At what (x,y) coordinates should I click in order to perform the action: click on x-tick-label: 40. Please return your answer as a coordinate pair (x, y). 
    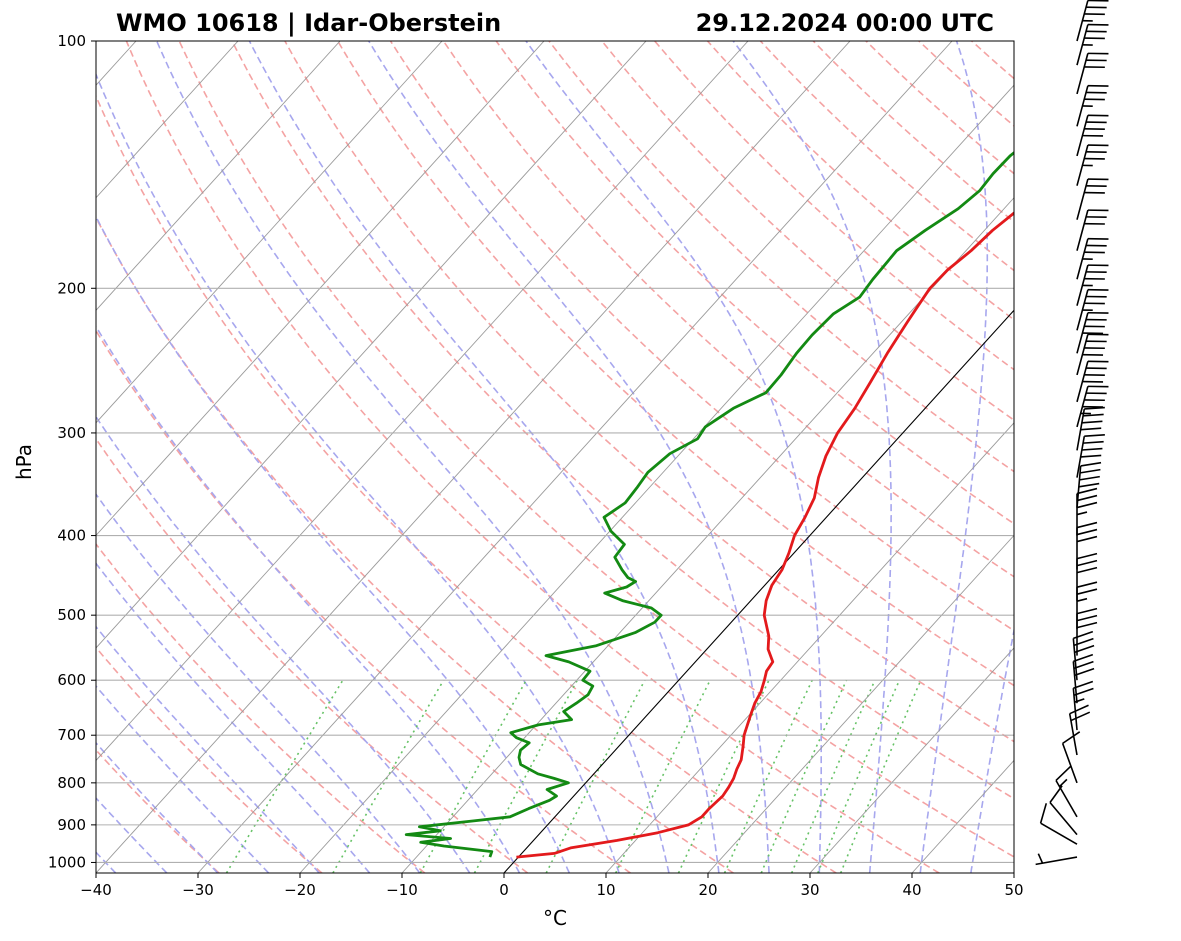
    Looking at the image, I should click on (911, 890).